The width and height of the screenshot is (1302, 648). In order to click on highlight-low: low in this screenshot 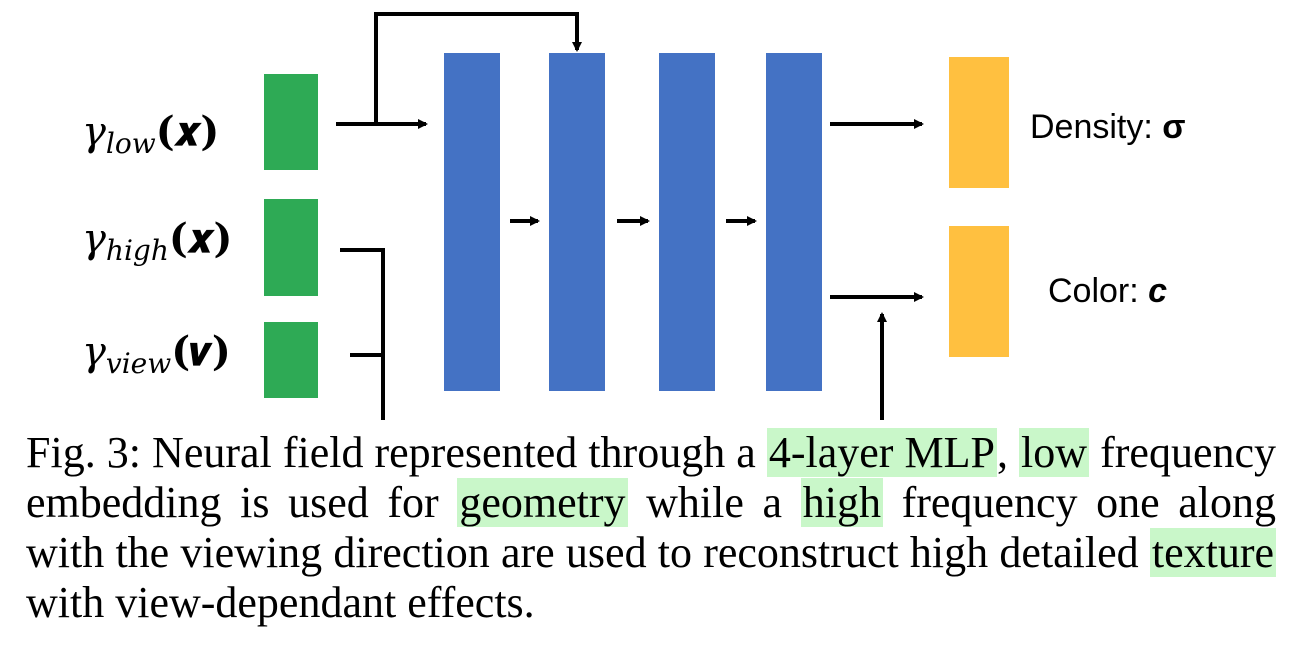, I will do `click(1054, 452)`.